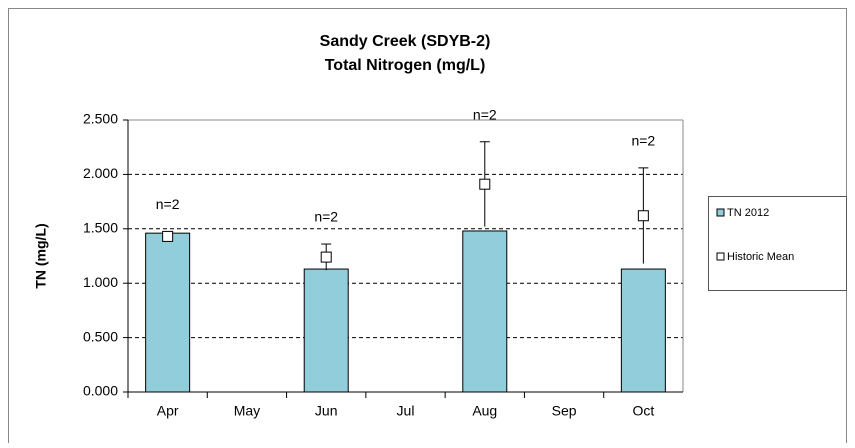 Image resolution: width=855 pixels, height=448 pixels. What do you see at coordinates (100, 173) in the screenshot?
I see `y-tick-label: 2.000` at bounding box center [100, 173].